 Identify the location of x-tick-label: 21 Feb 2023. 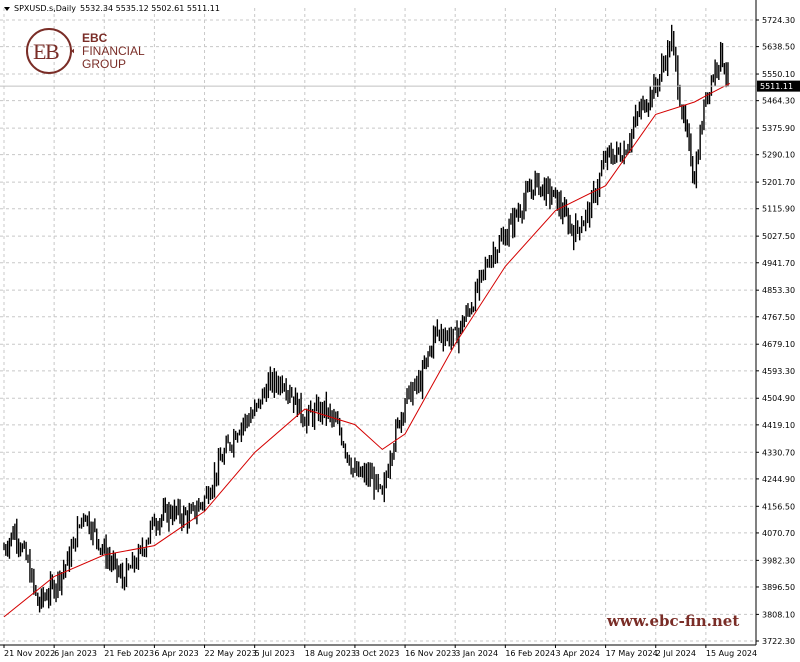
(129, 653).